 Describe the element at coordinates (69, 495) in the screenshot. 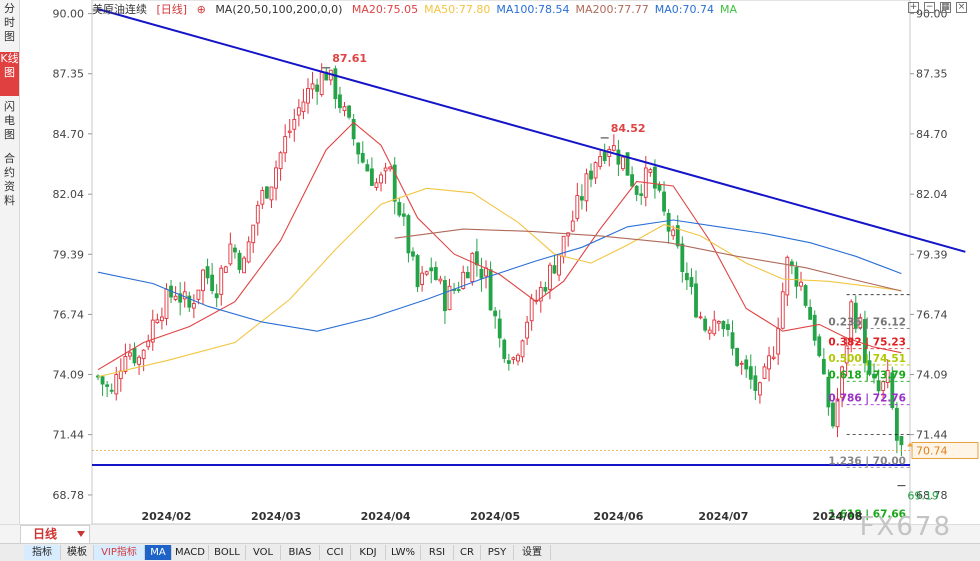

I see `y-tick-label-left: 68.78` at that location.